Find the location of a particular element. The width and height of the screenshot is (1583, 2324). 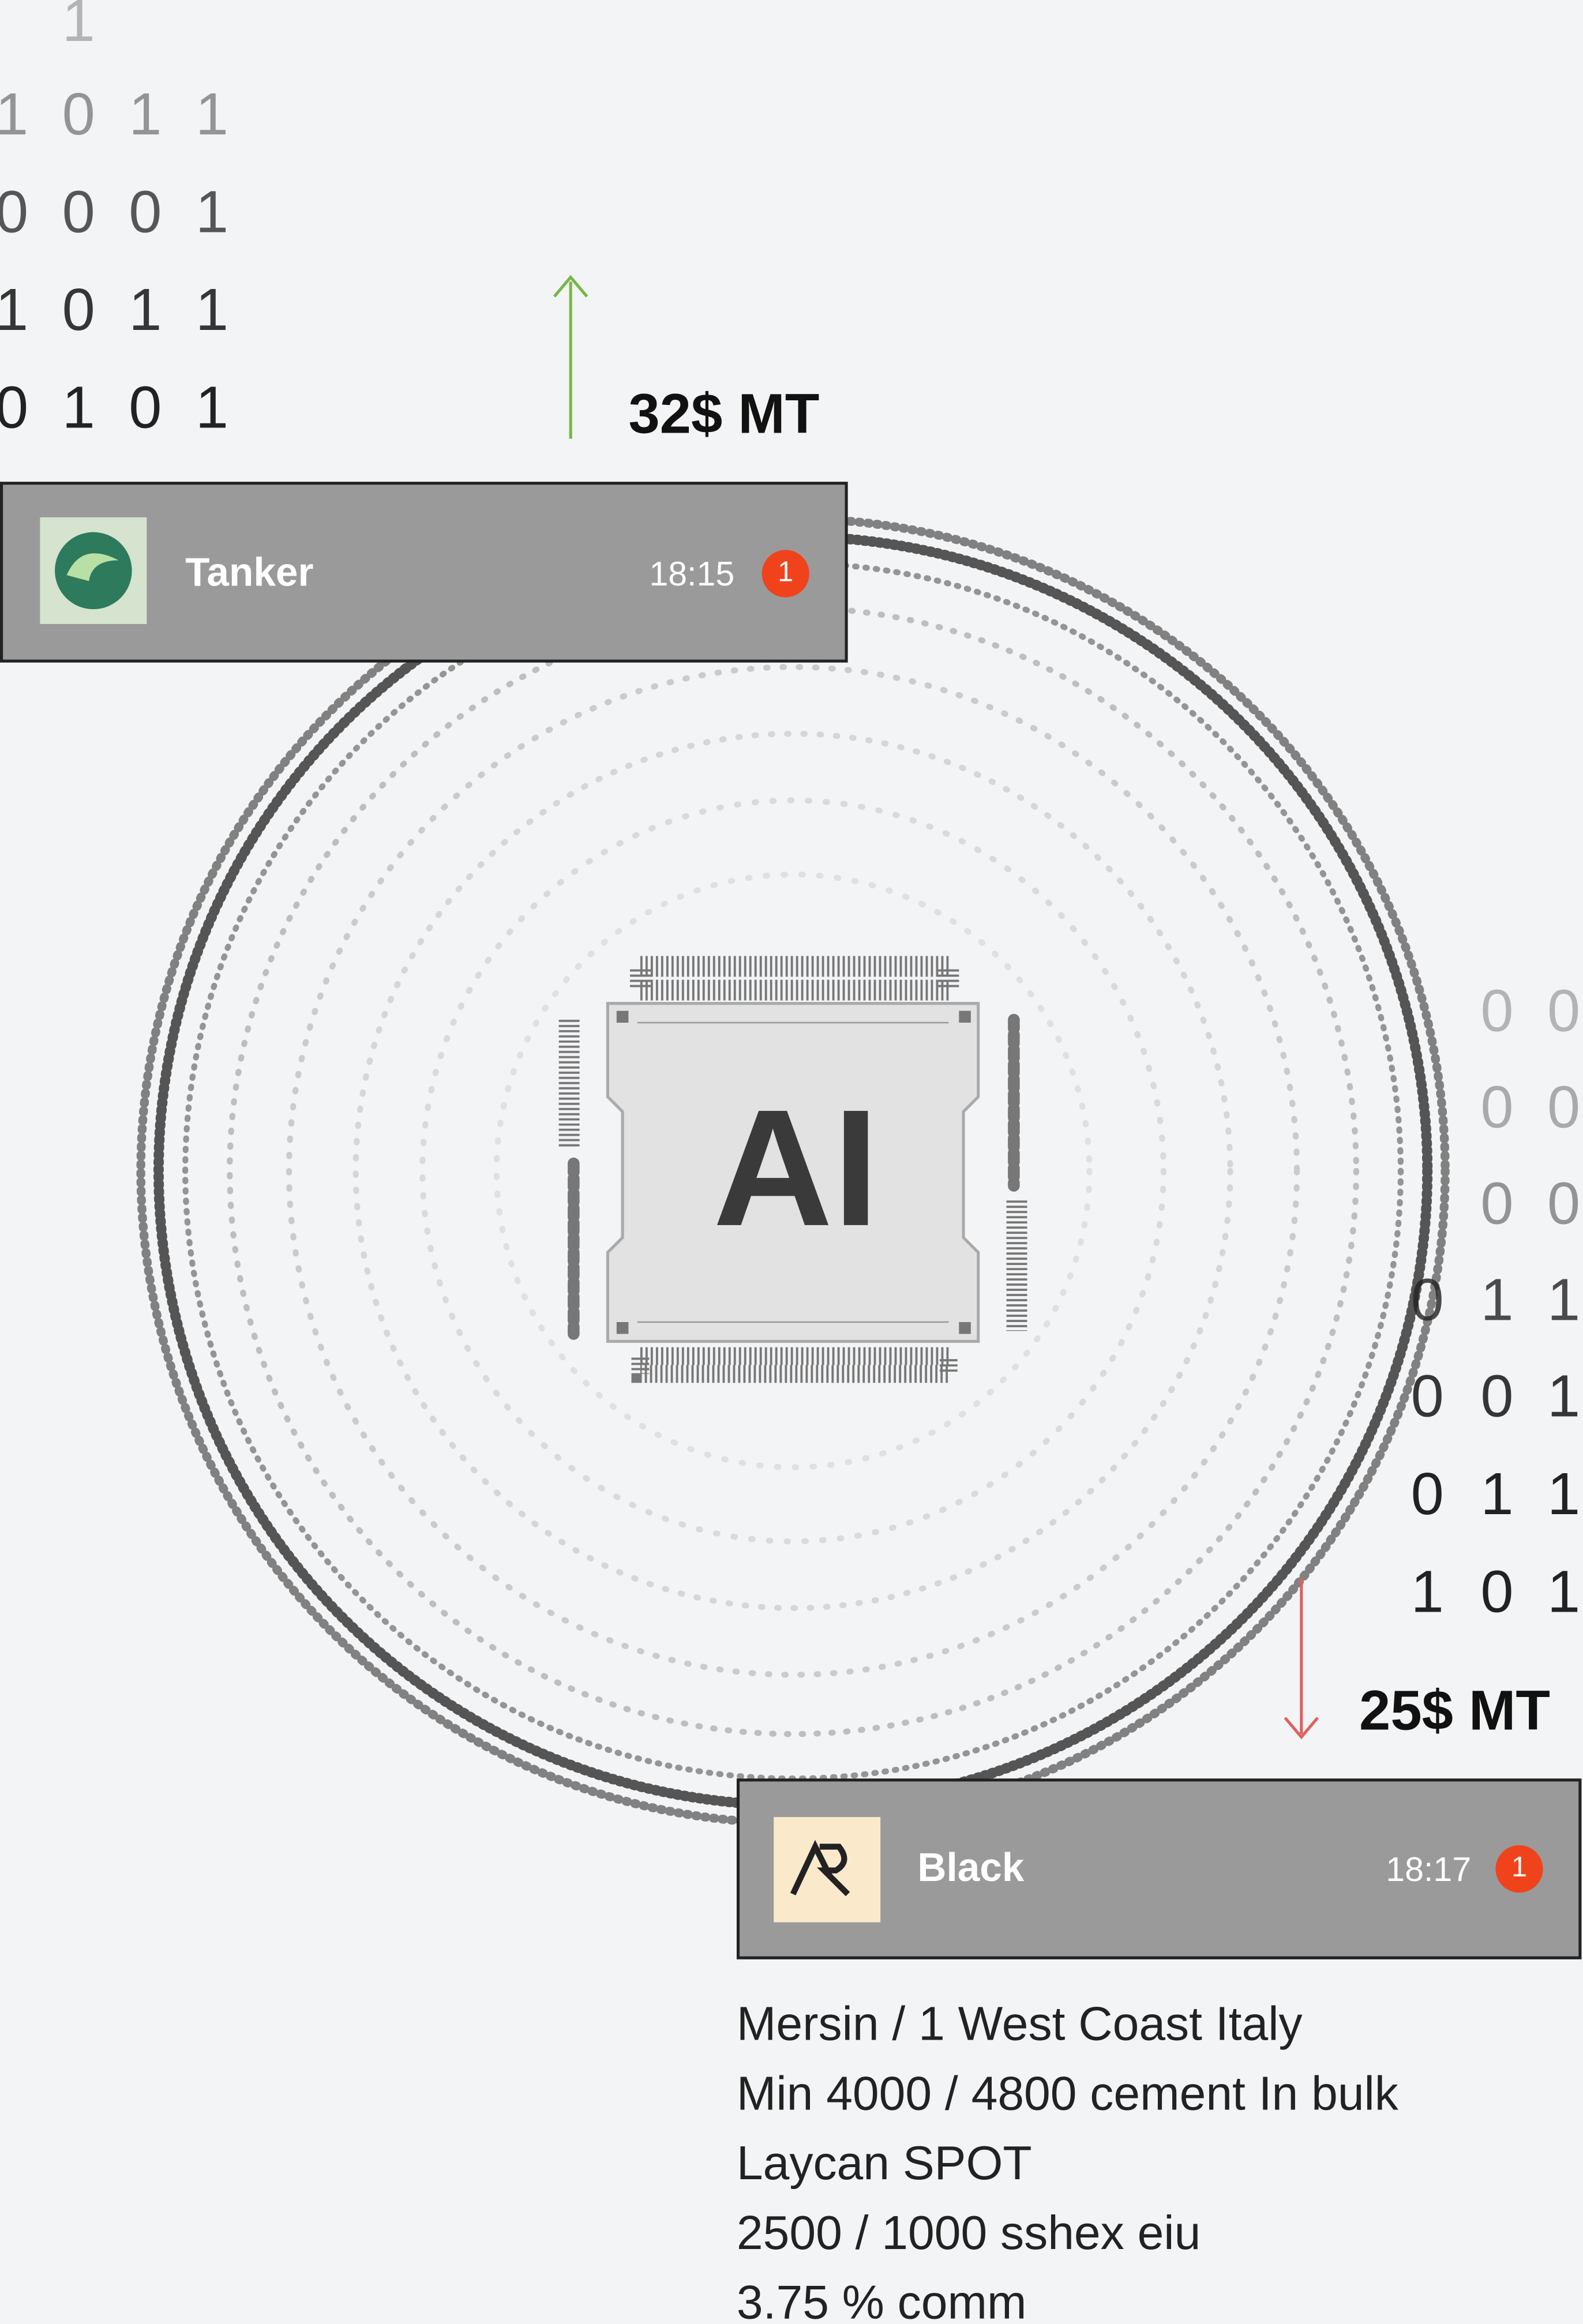

detail-line: Mersin / 1 West Coast Italy is located at coordinates (1020, 2025).